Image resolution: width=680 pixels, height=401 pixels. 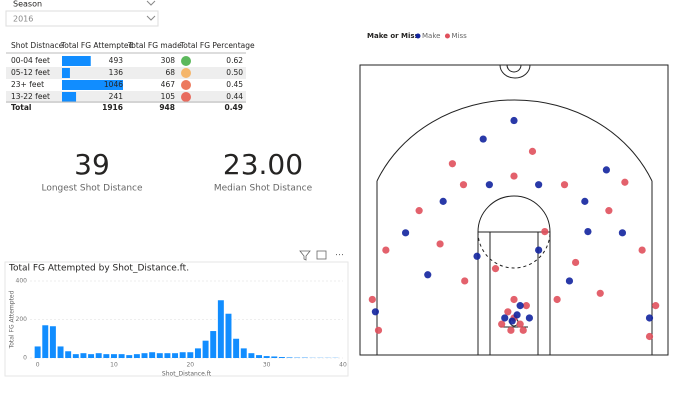 I want to click on legend: Make or Miss Make Miss, so click(x=417, y=36).